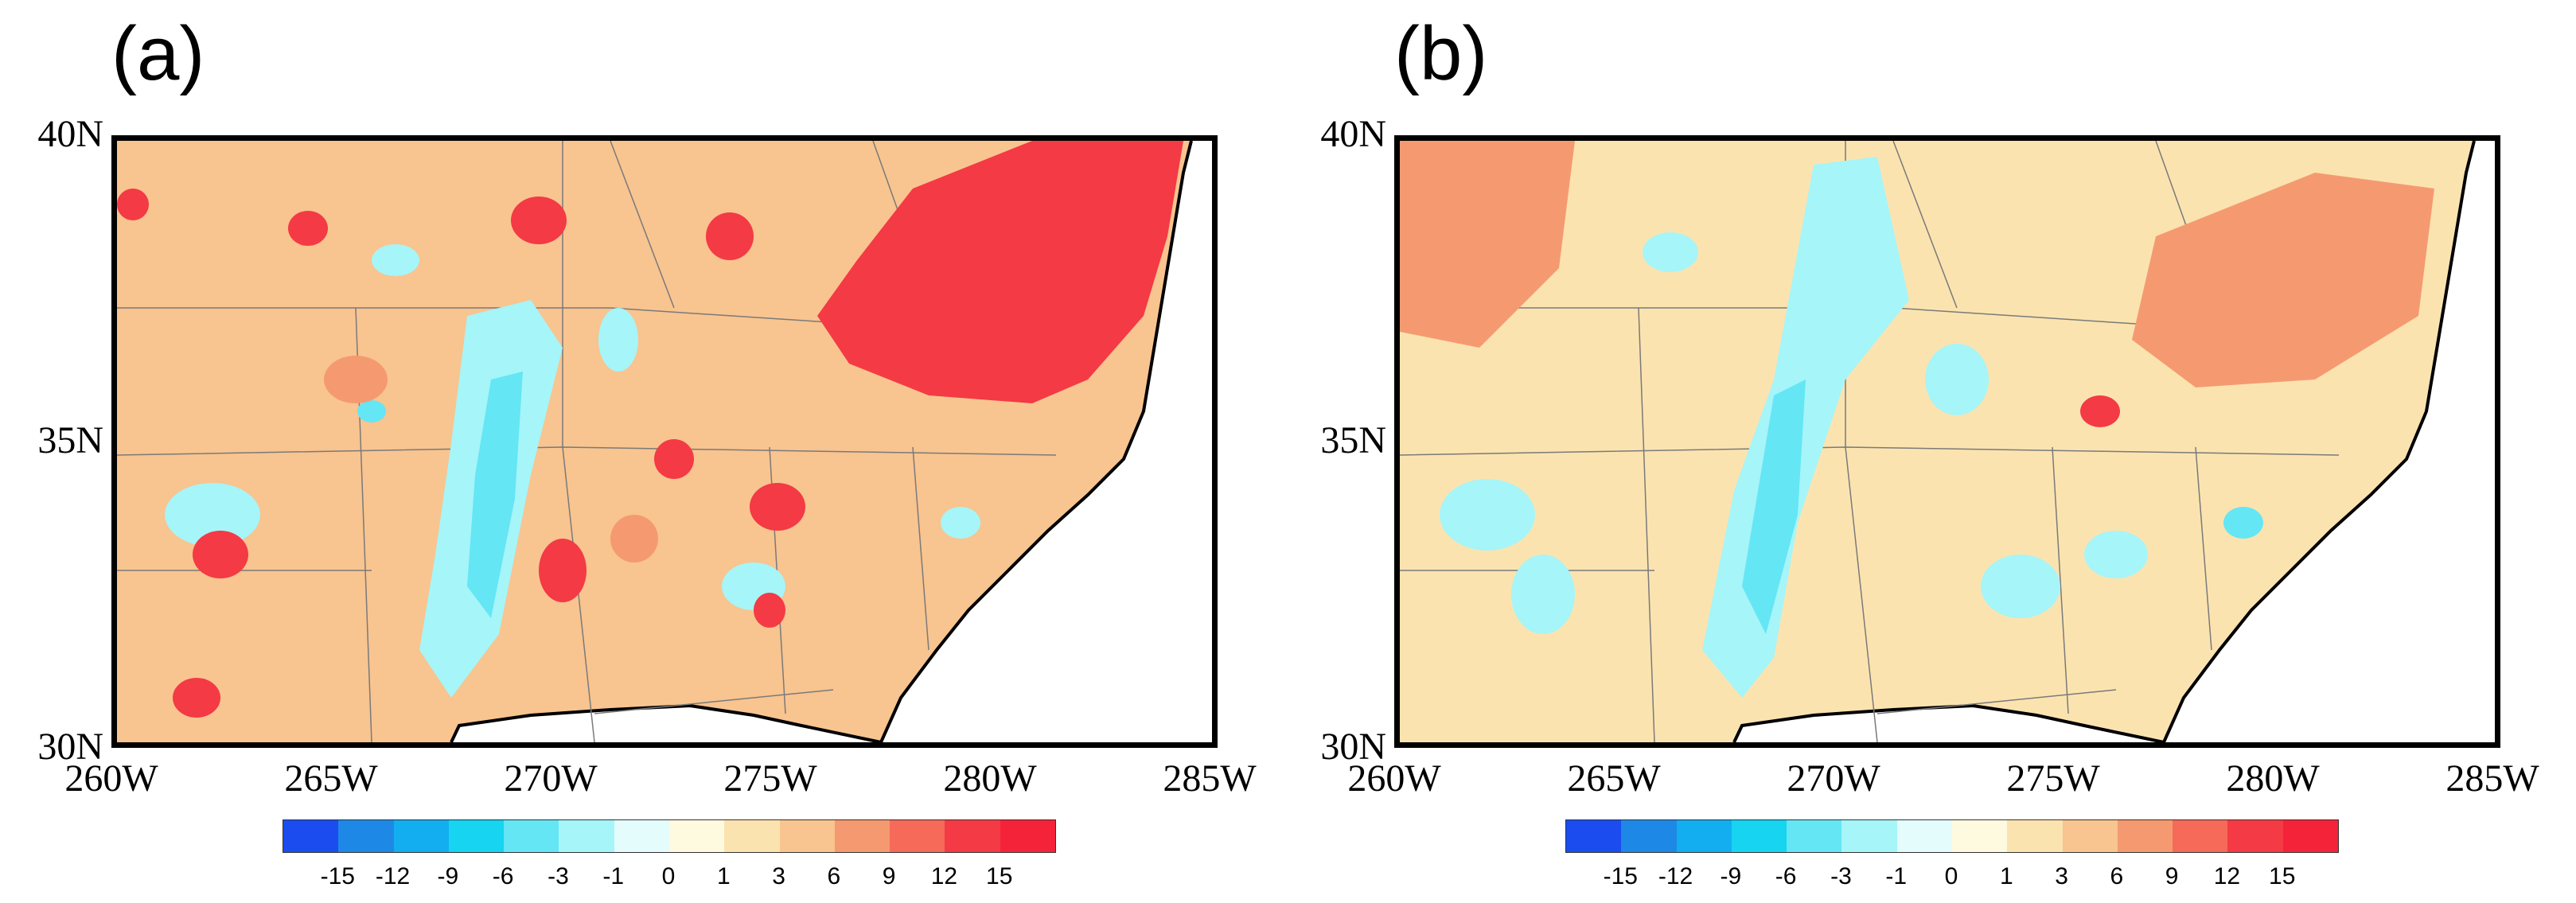 The image size is (2576, 903). I want to click on colorbar-labels-b: -15 -12 -9 -6 -3 -1 0 1 3 6 9 12 15, so click(1951, 879).